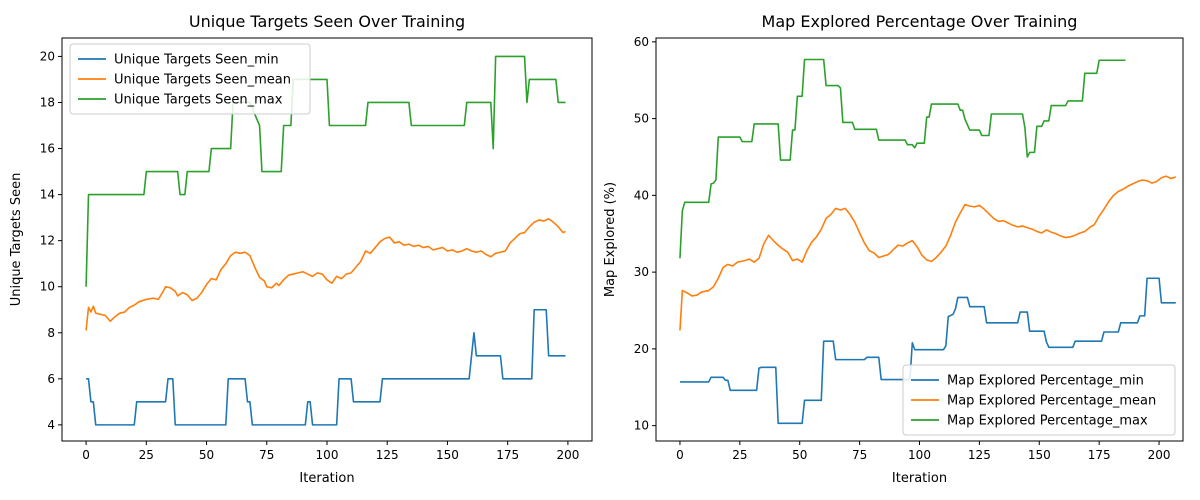  I want to click on y-tick-label: 30, so click(641, 272).